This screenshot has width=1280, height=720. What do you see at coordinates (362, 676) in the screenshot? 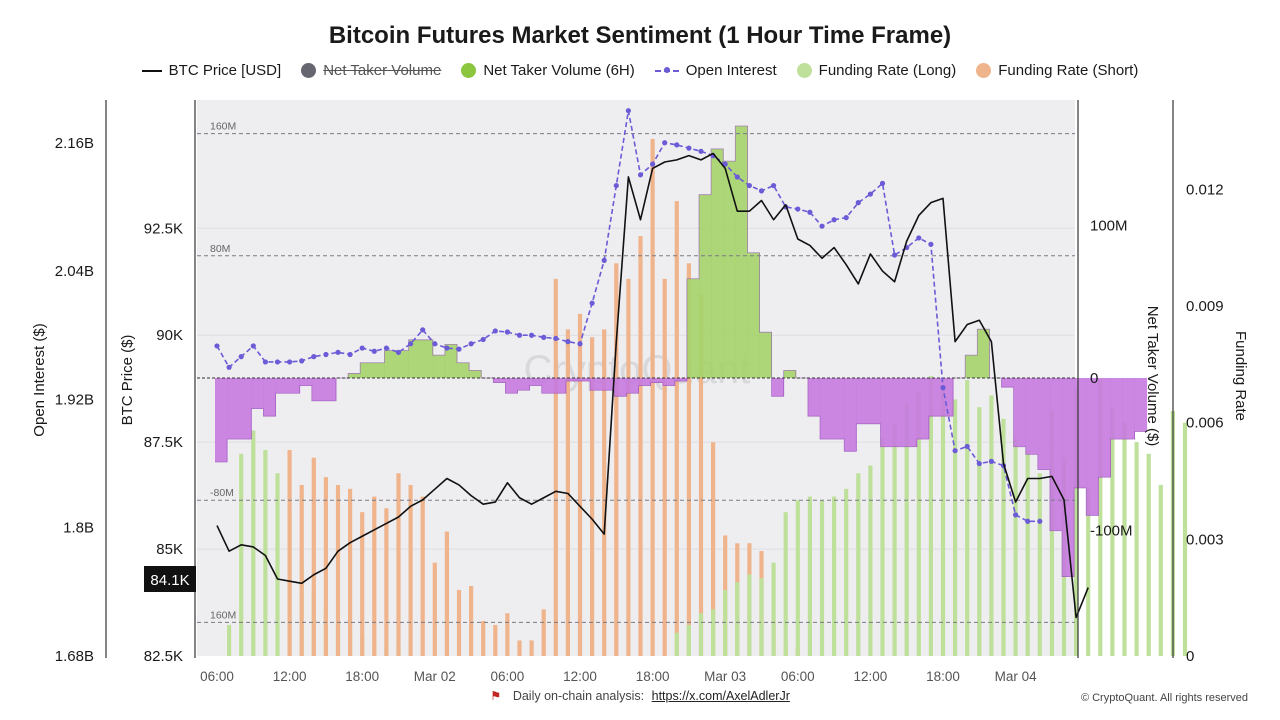
I see `x-axis-tick: 18:00` at bounding box center [362, 676].